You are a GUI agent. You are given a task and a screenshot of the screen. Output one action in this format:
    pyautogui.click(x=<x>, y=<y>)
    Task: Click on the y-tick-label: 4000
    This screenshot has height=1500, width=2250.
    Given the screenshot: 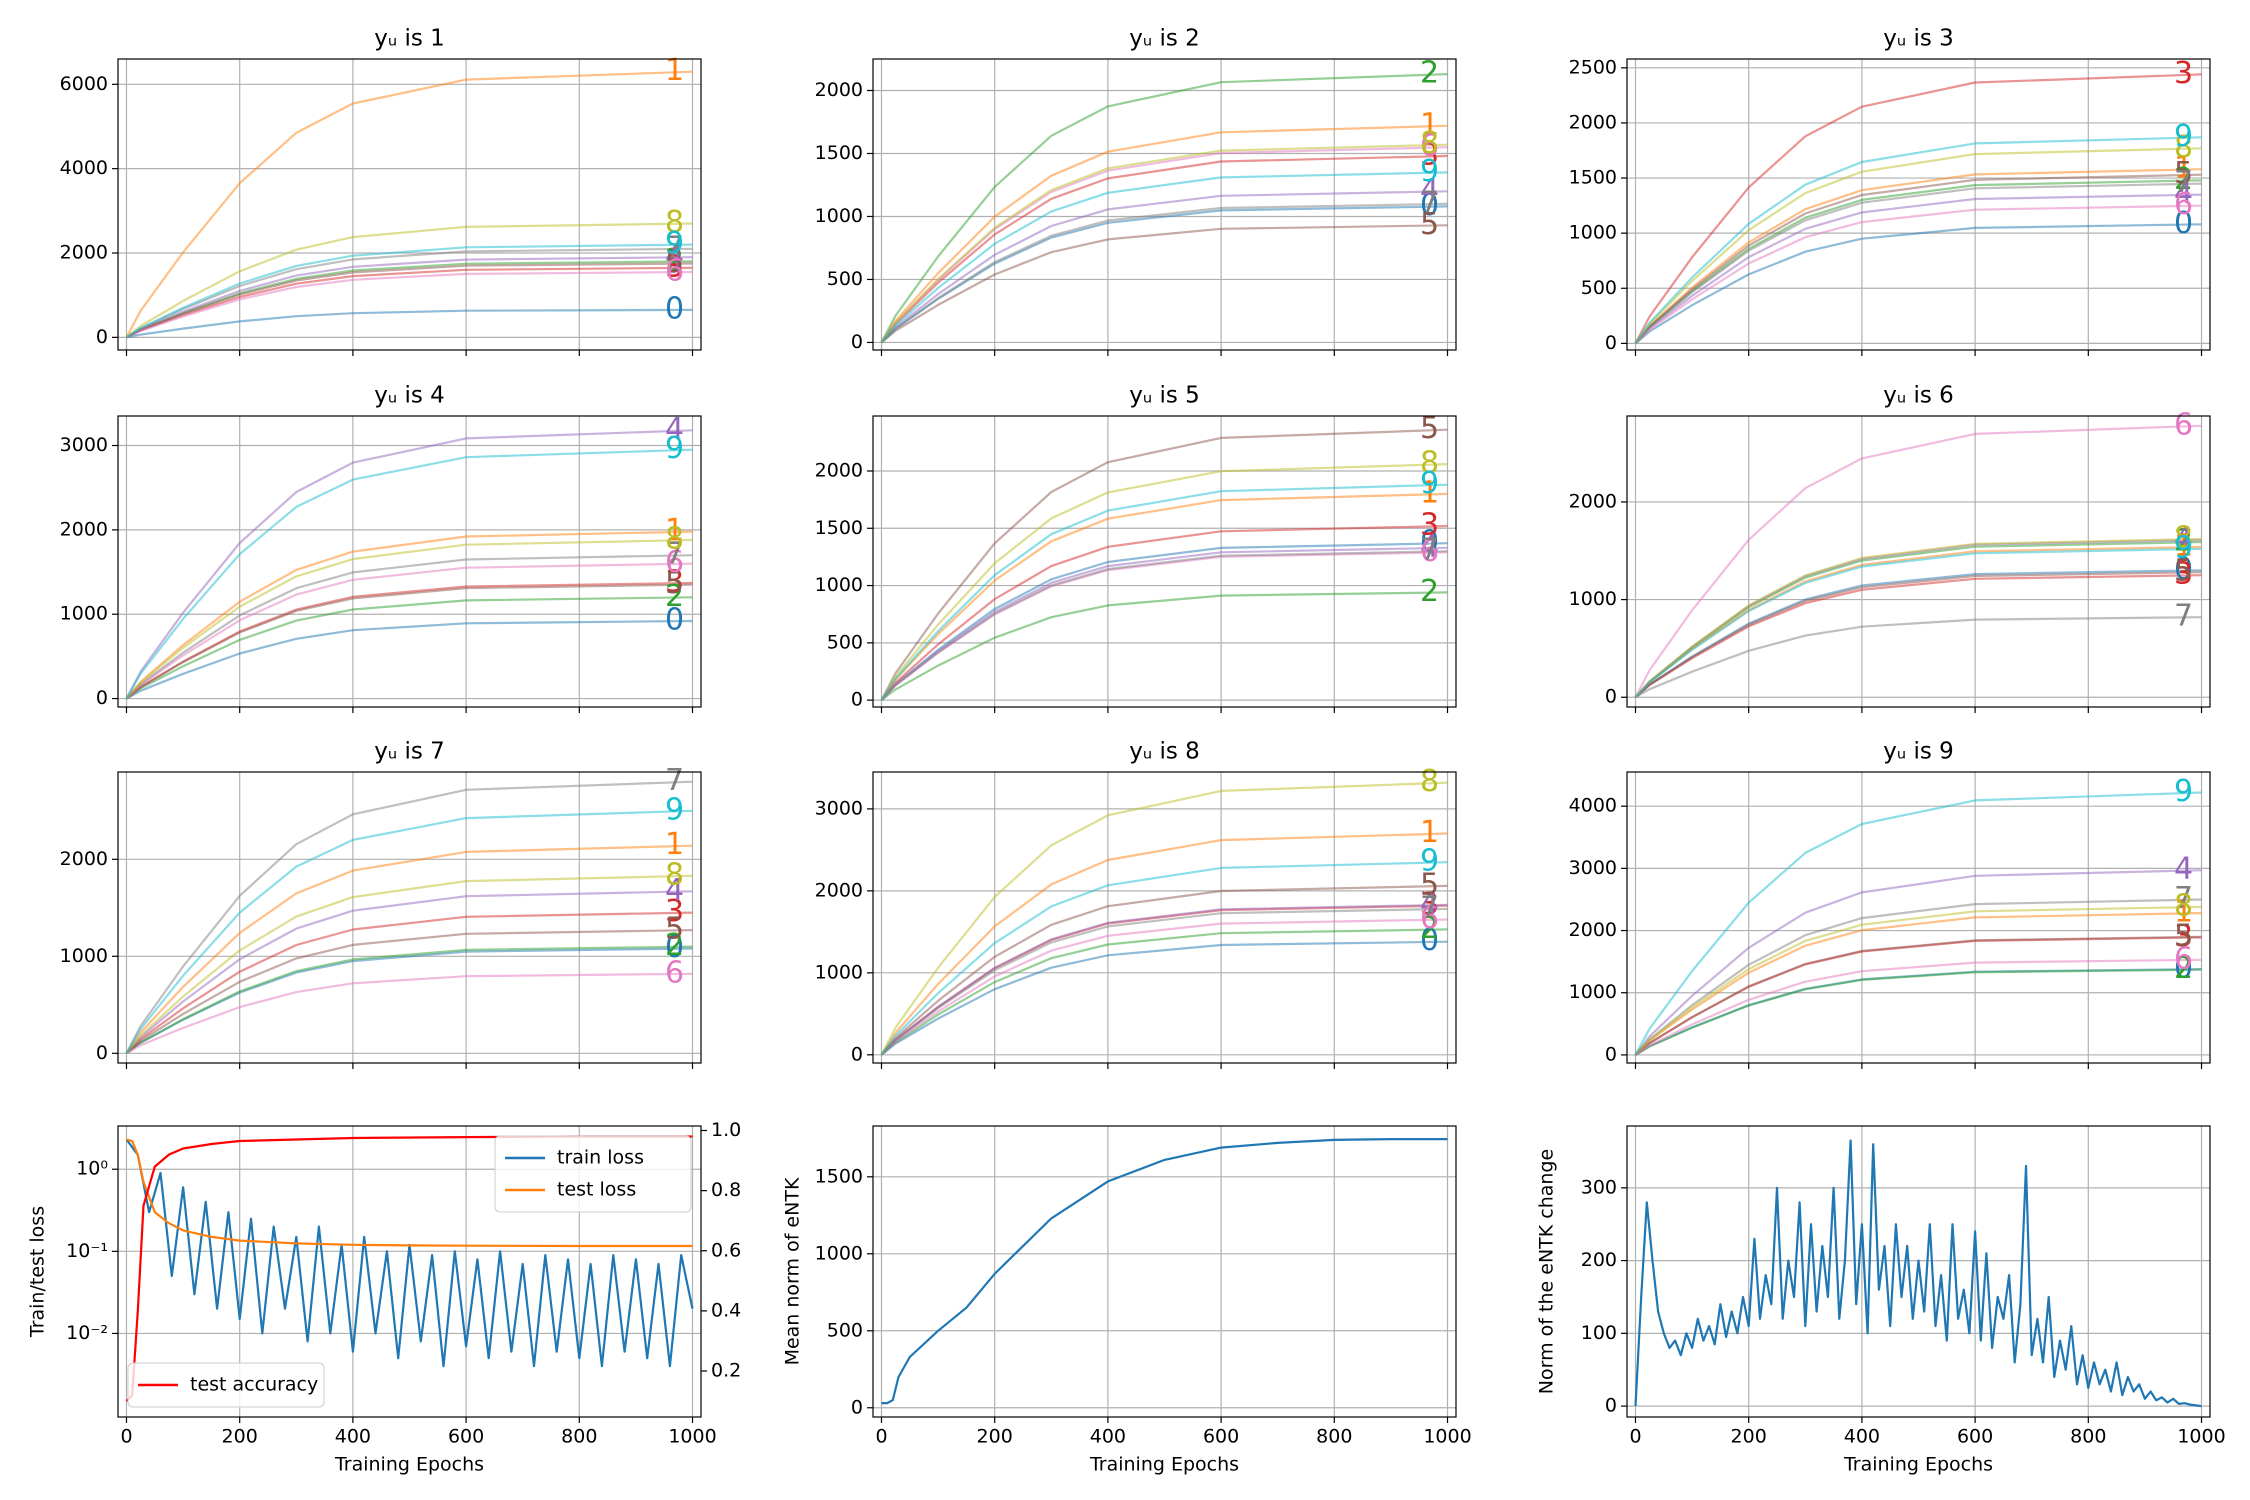 What is the action you would take?
    pyautogui.click(x=84, y=168)
    